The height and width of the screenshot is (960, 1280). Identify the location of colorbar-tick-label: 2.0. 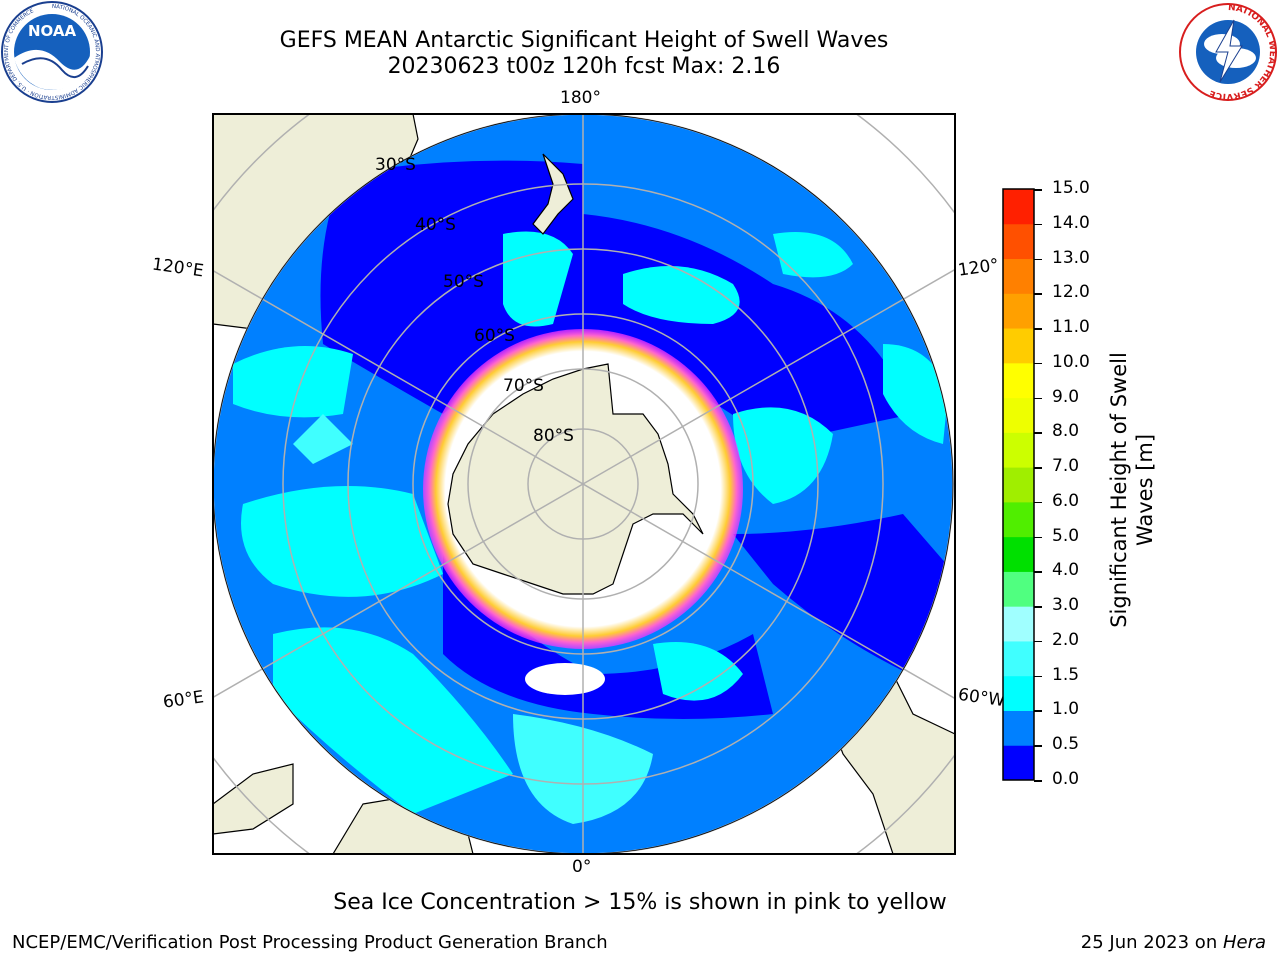
(1066, 639).